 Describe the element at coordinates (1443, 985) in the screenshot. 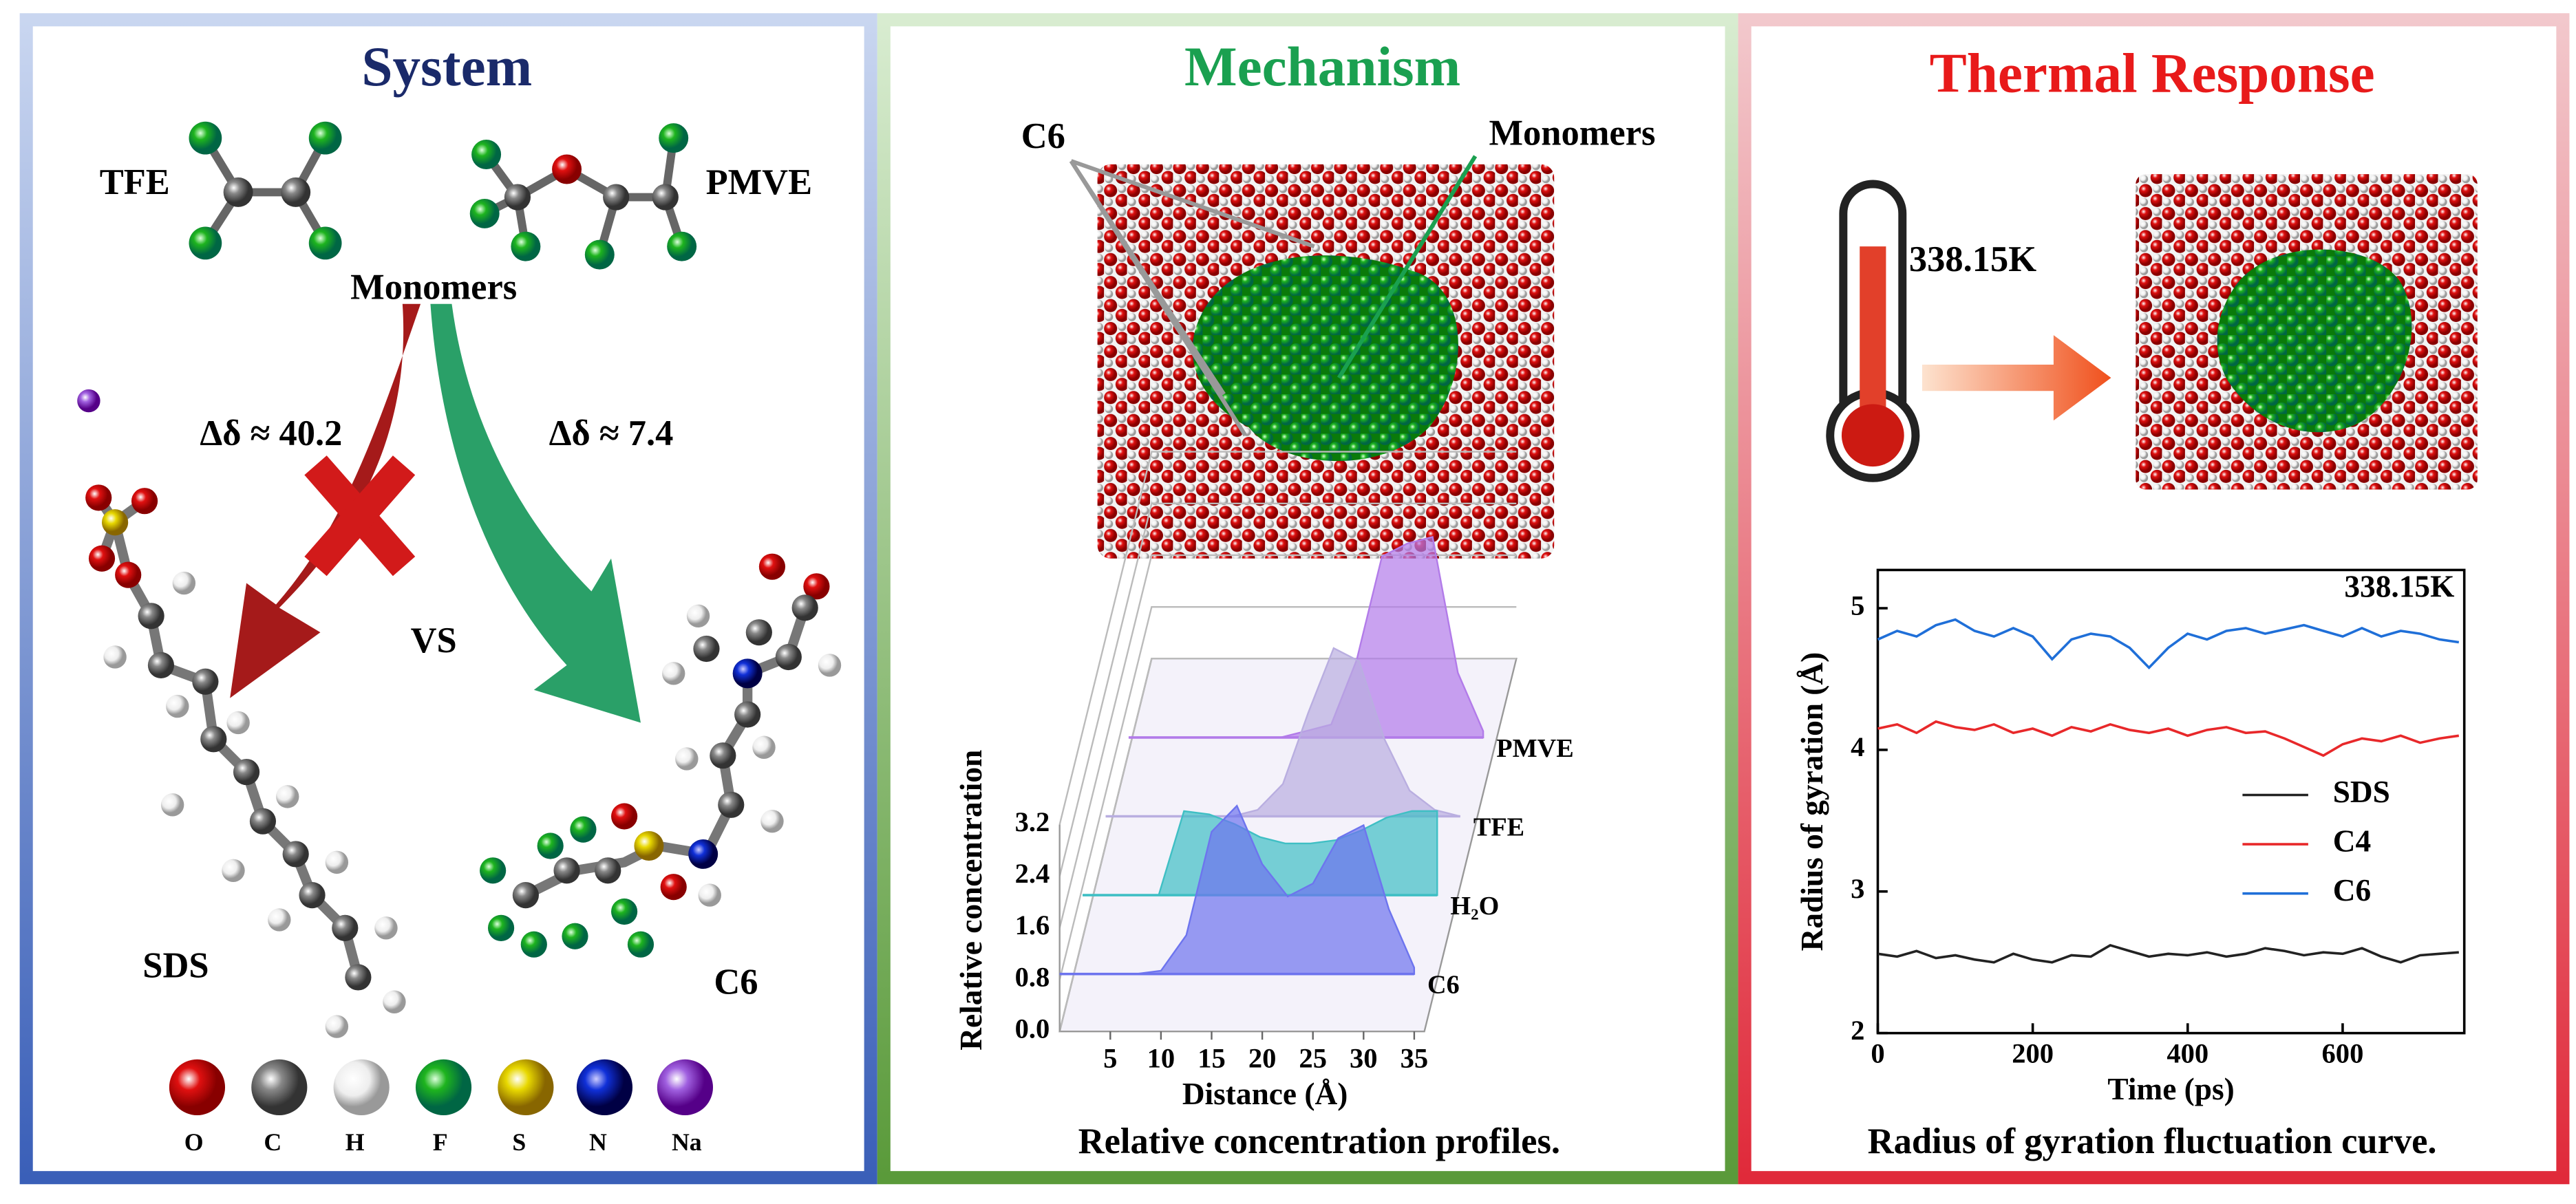

I see `series-label: C6` at that location.